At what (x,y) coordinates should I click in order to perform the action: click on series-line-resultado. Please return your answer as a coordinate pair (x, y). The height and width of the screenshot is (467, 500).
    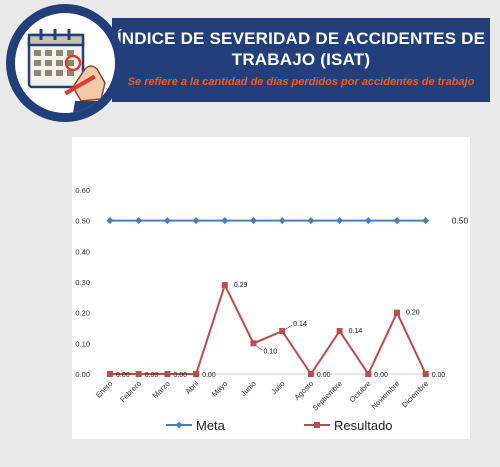
    Looking at the image, I should click on (268, 329).